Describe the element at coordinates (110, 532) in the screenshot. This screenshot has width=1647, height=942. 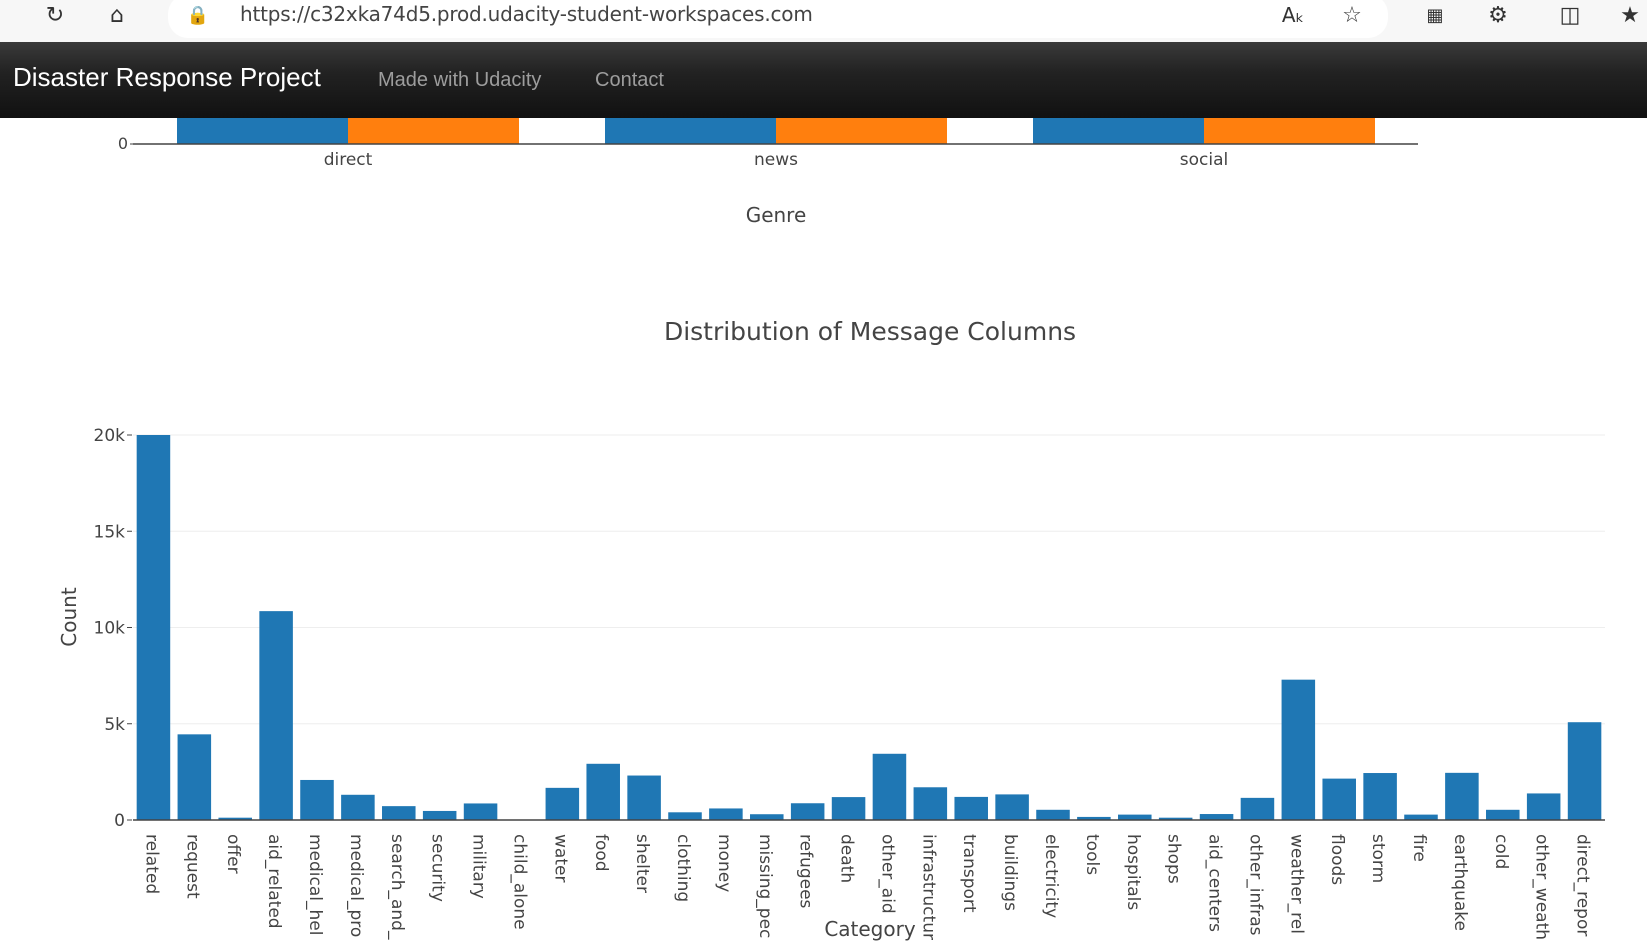
I see `ytick-label: 15k` at that location.